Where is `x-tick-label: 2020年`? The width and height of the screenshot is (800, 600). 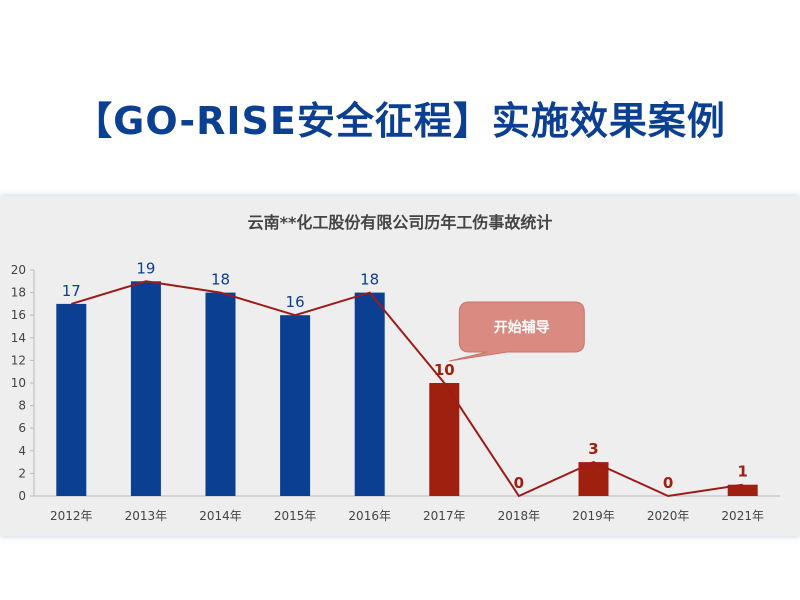
x-tick-label: 2020年 is located at coordinates (668, 516).